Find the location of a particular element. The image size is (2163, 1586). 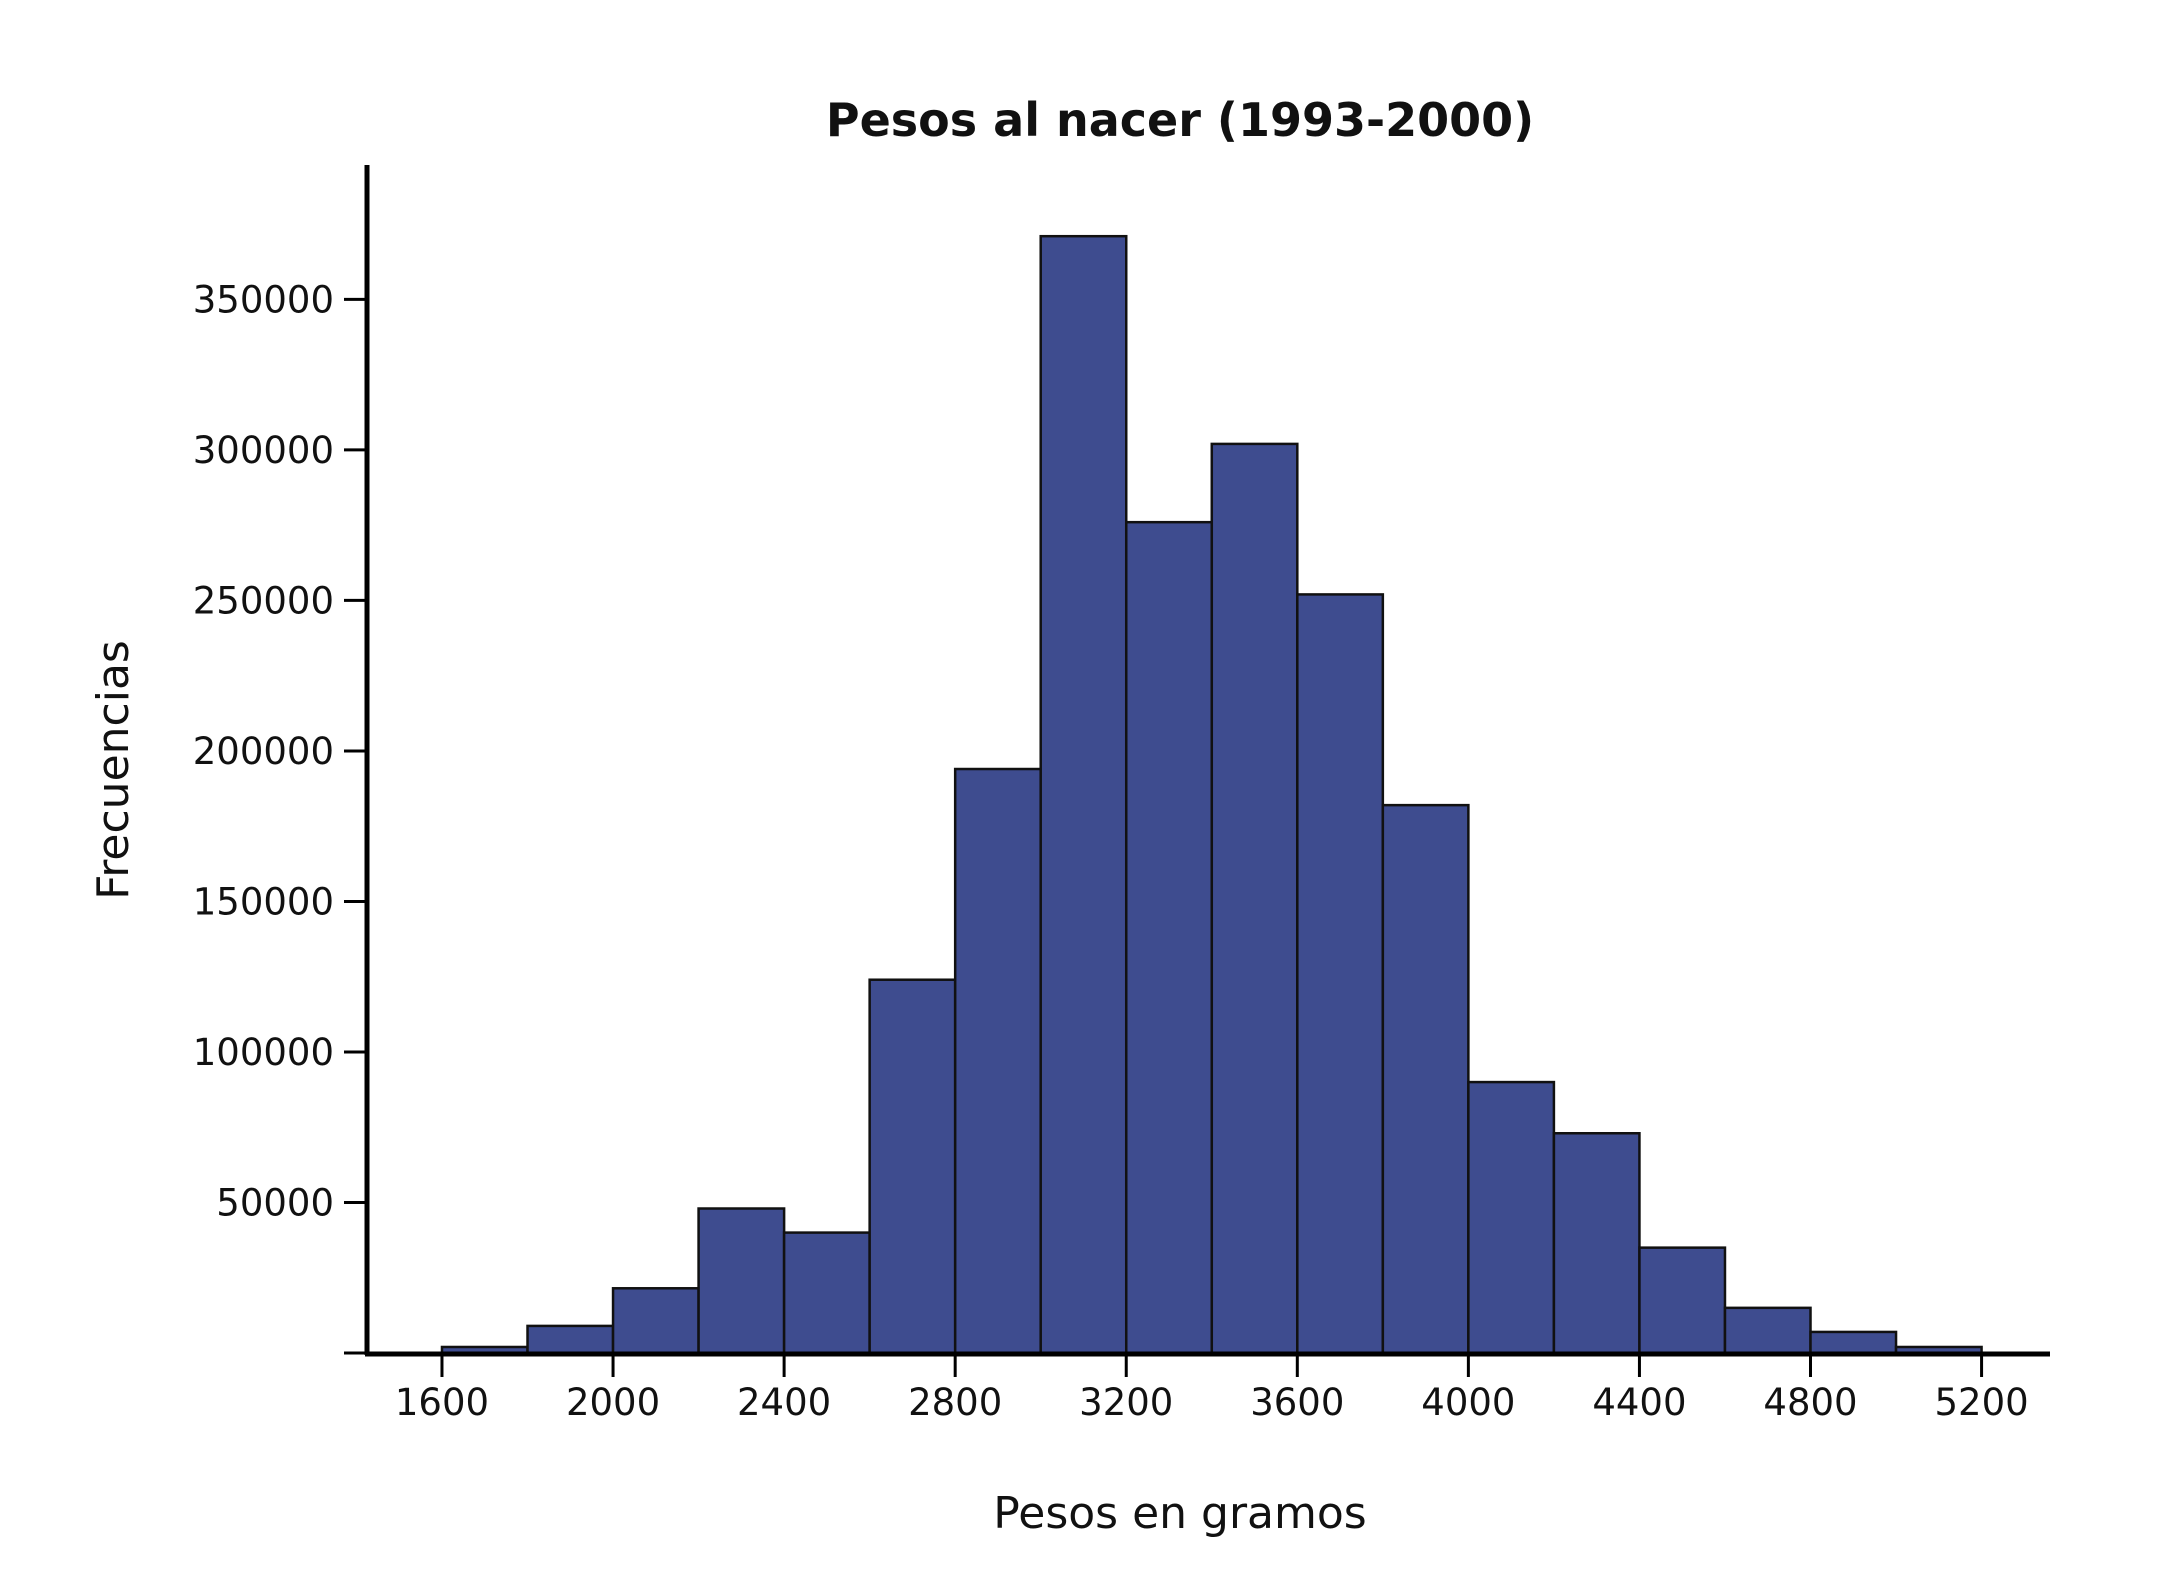

y-tick-label: 150000 is located at coordinates (263, 901).